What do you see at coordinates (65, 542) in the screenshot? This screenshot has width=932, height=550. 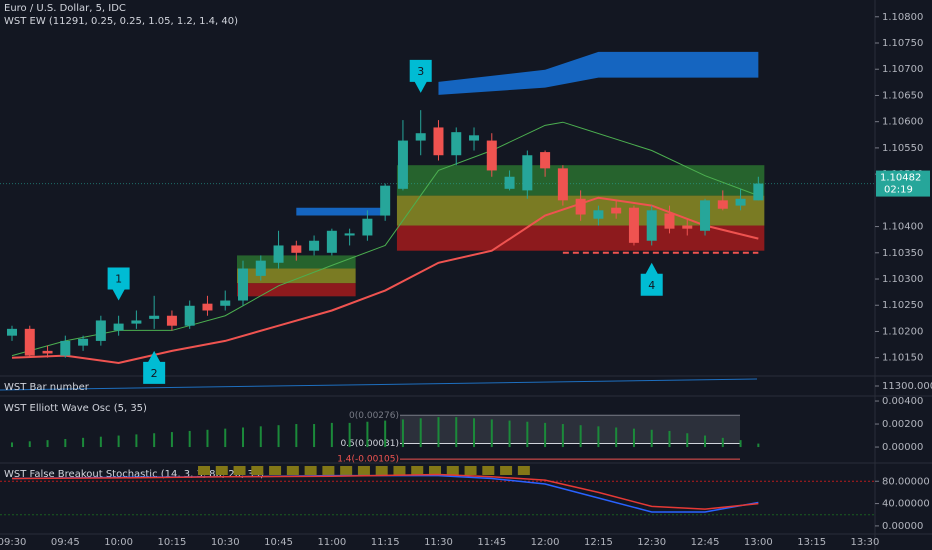 I see `x-tick-label: 09:45` at bounding box center [65, 542].